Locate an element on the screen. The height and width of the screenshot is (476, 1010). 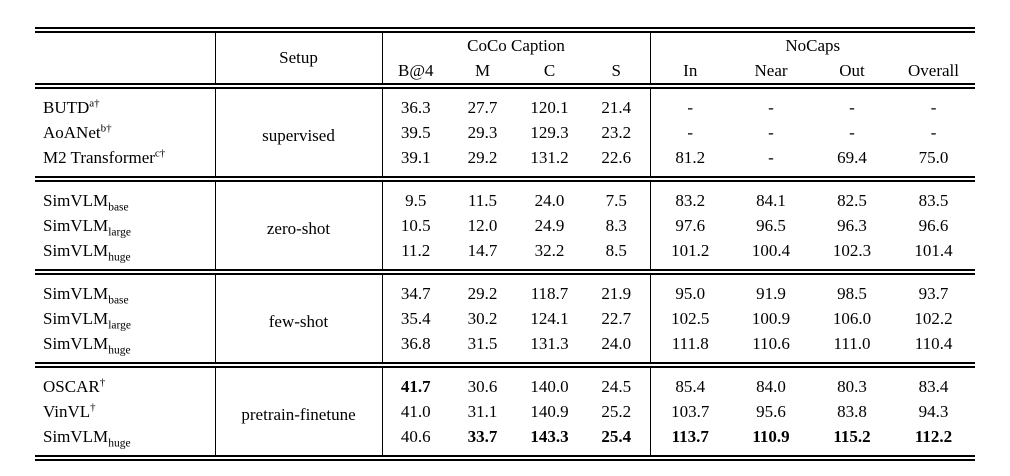
col-header-near: Near is located at coordinates (771, 73).